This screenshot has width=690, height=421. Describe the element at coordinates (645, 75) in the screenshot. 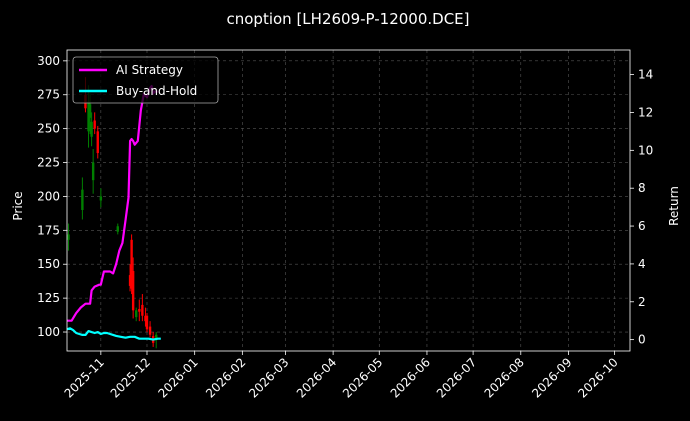

I see `y-tick-label-right: 14` at that location.